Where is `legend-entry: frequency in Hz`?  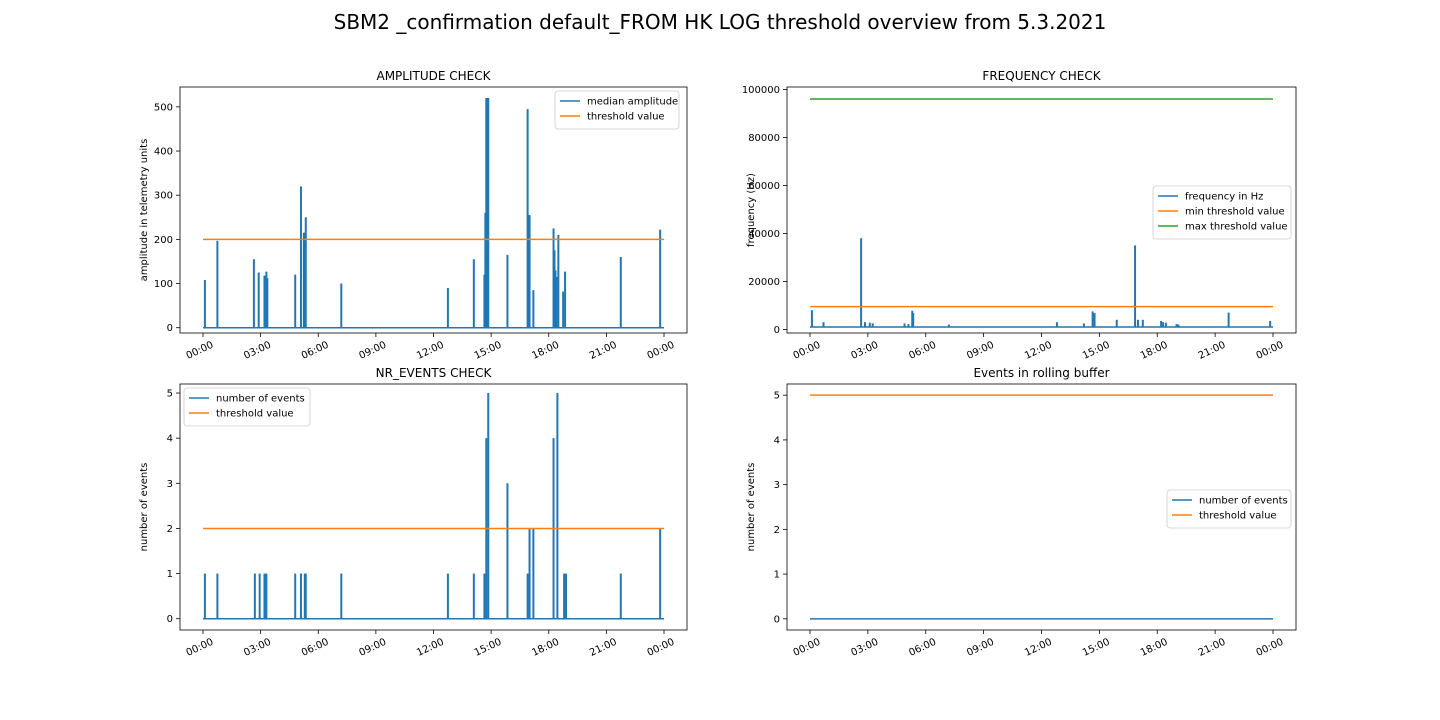
legend-entry: frequency in Hz is located at coordinates (1224, 197).